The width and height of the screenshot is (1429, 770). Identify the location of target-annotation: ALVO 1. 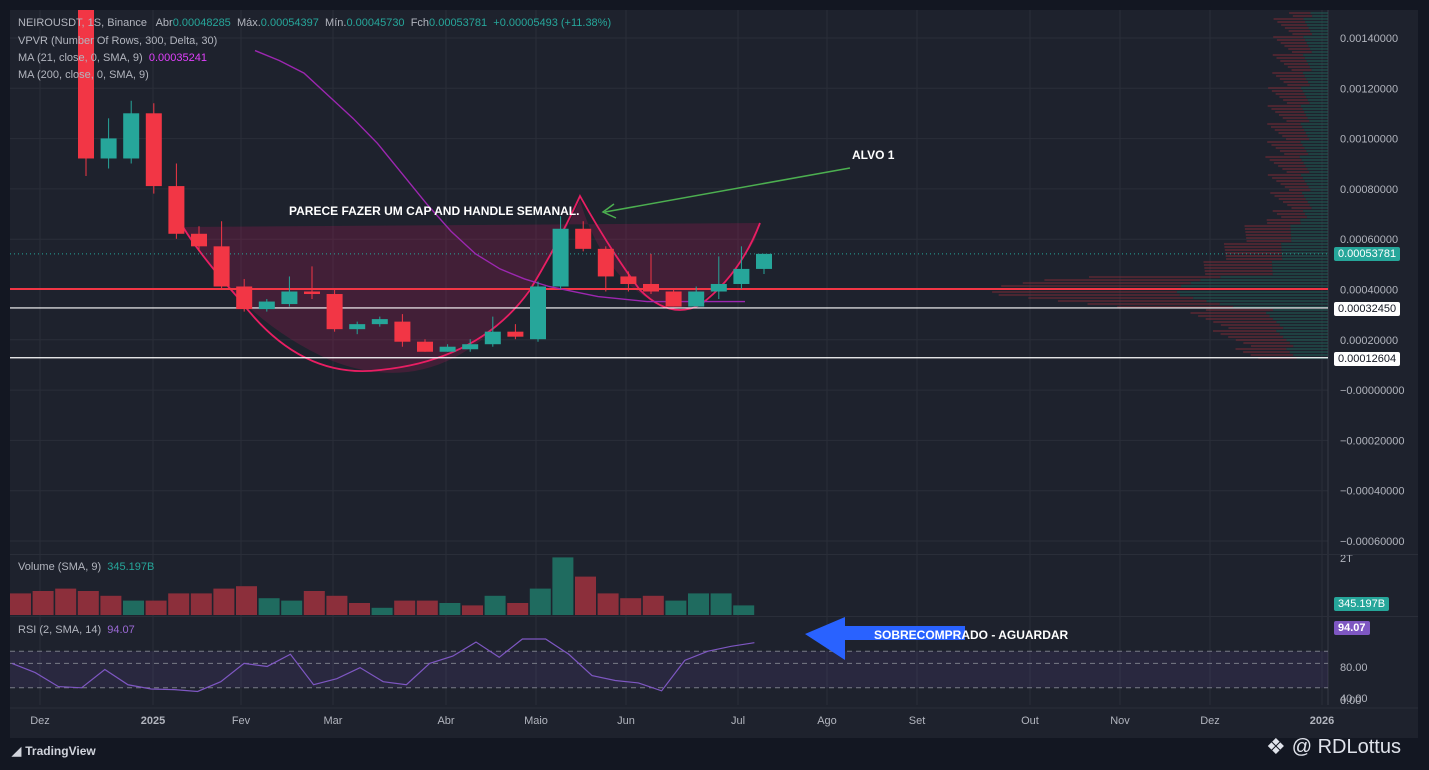
(873, 155).